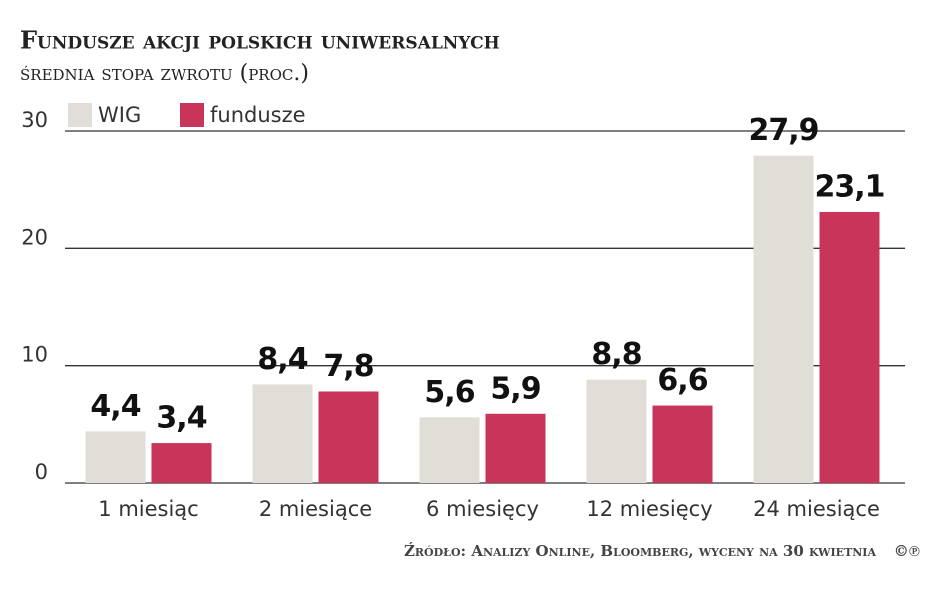  I want to click on y-tick-label: 10, so click(34, 355).